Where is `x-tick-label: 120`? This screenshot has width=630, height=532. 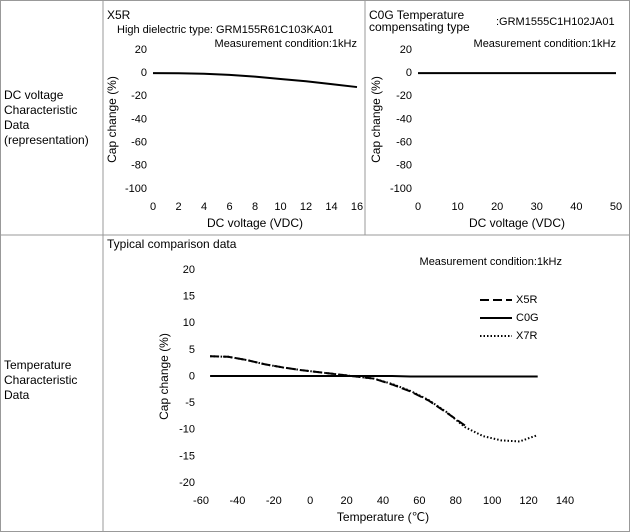 x-tick-label: 120 is located at coordinates (528, 501).